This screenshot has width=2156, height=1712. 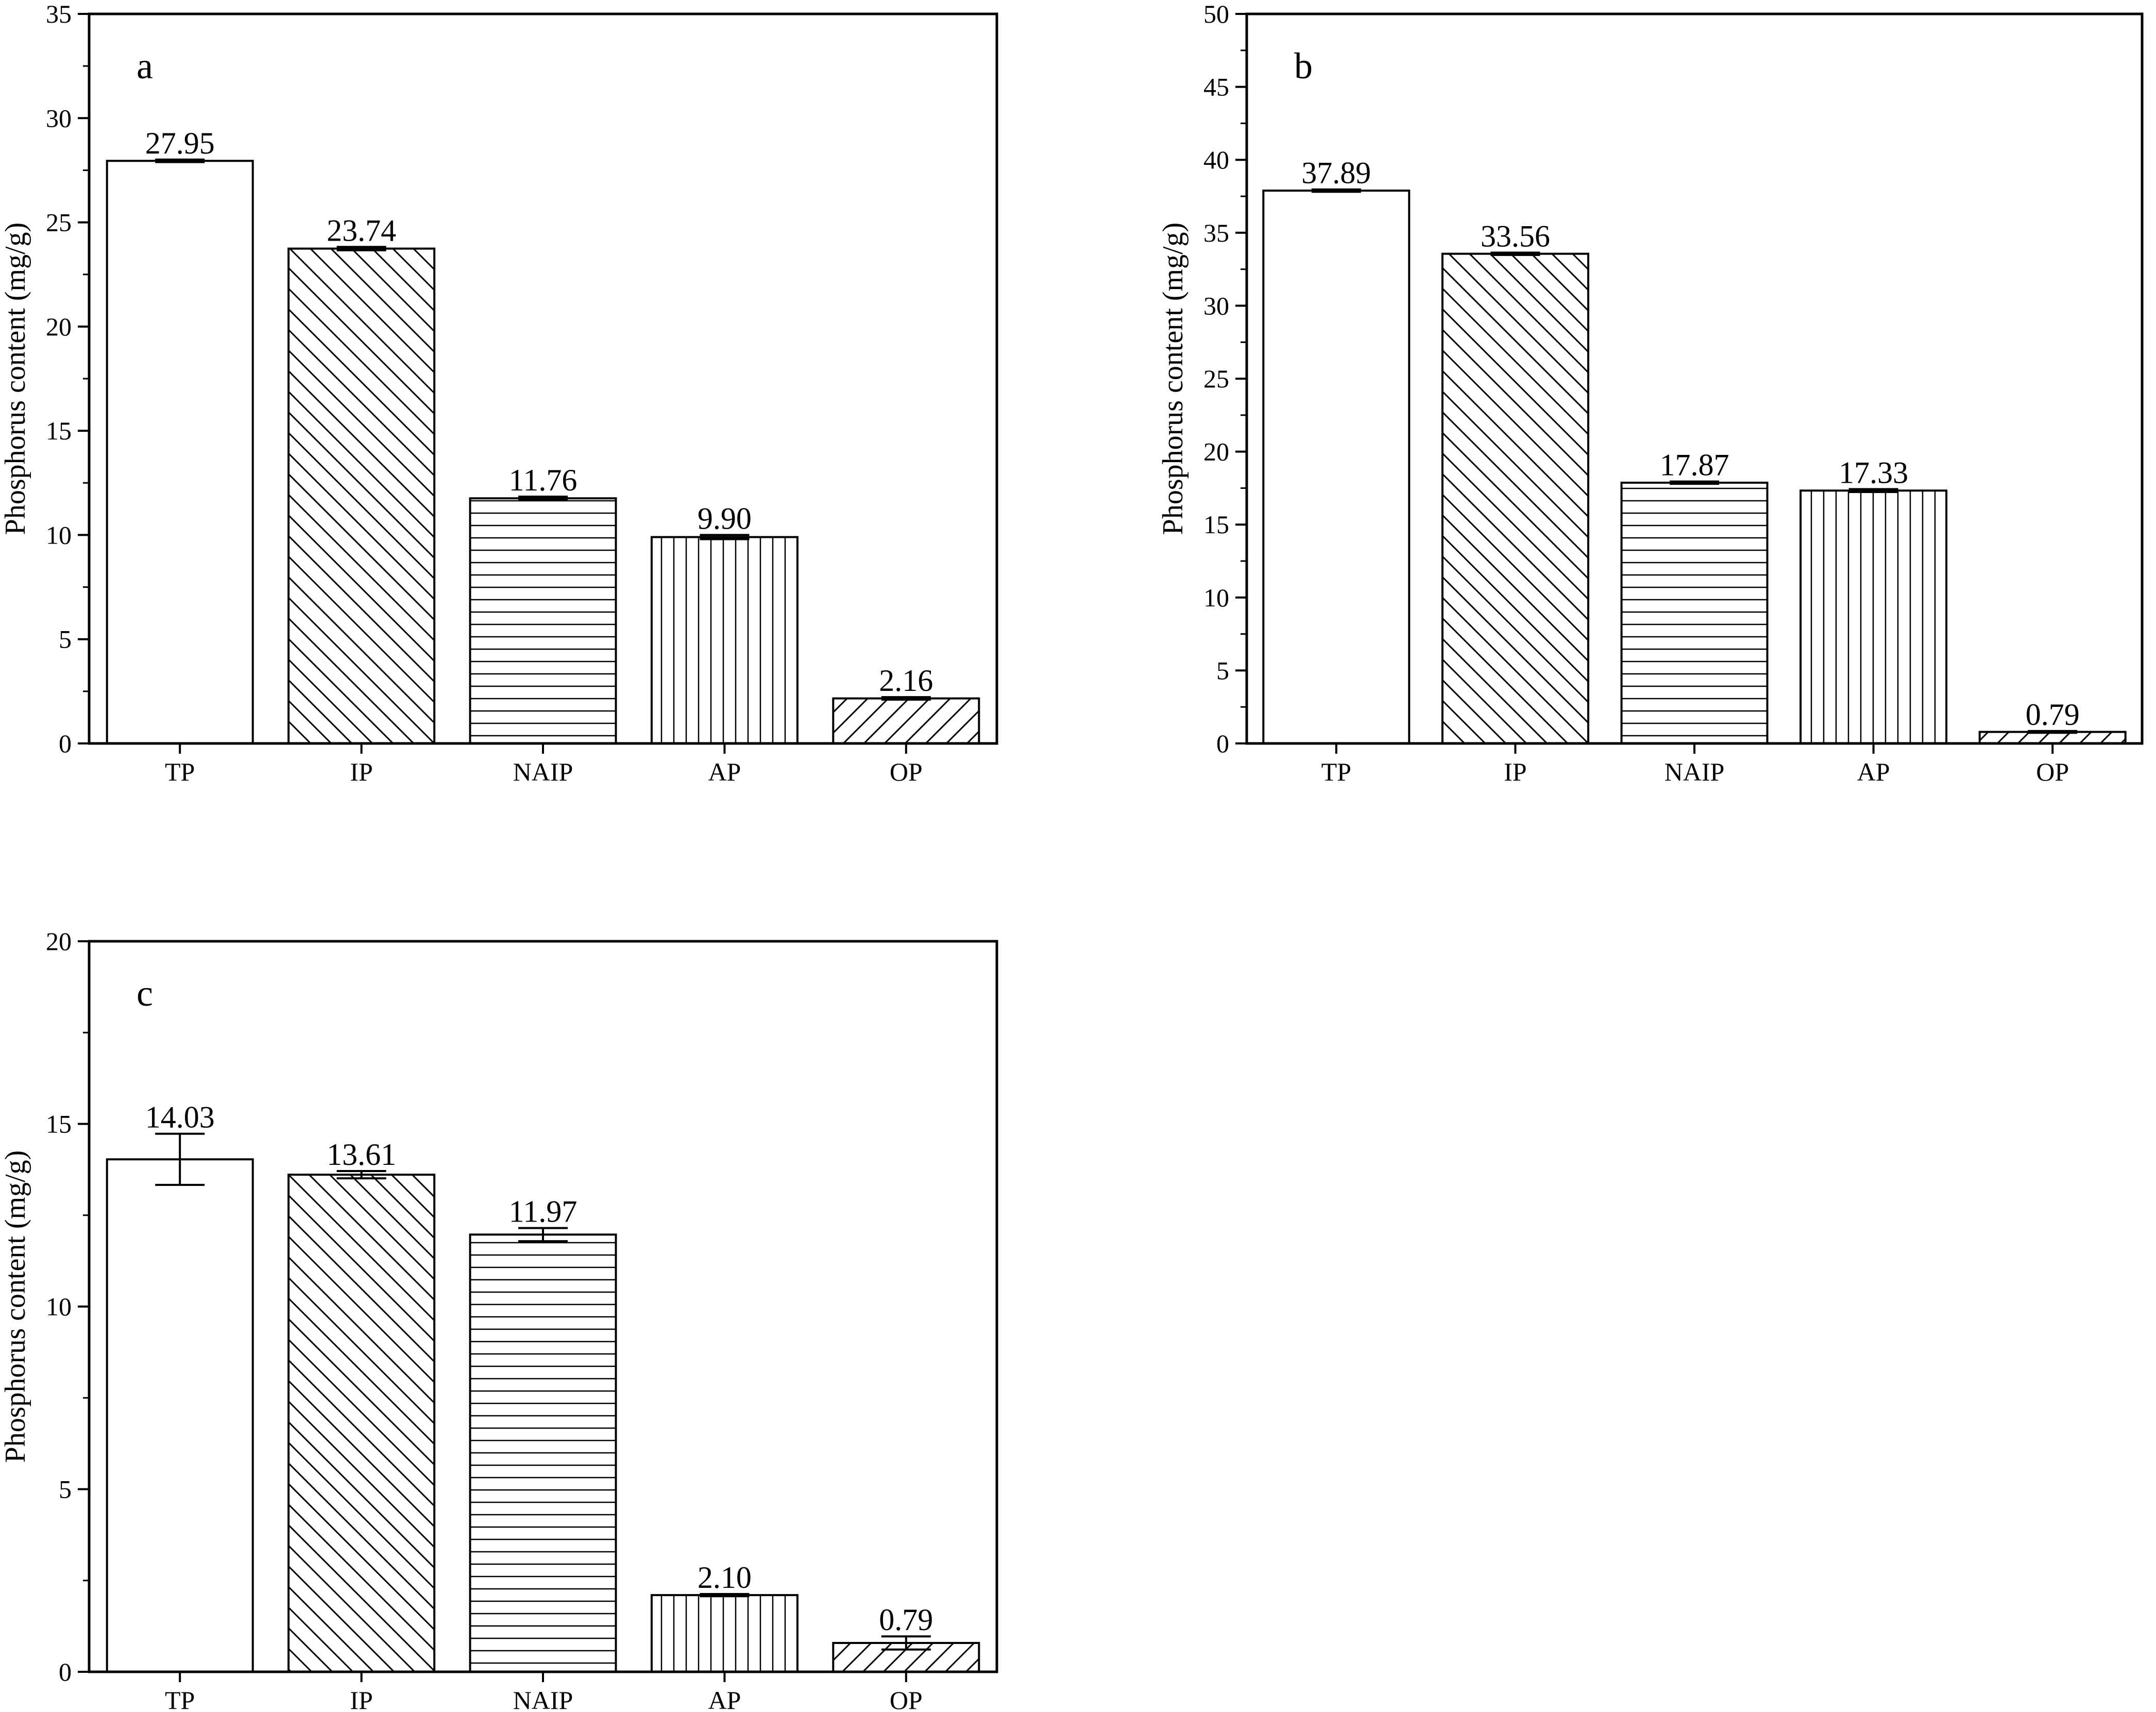 I want to click on y-tick-label: 50, so click(x=1216, y=14).